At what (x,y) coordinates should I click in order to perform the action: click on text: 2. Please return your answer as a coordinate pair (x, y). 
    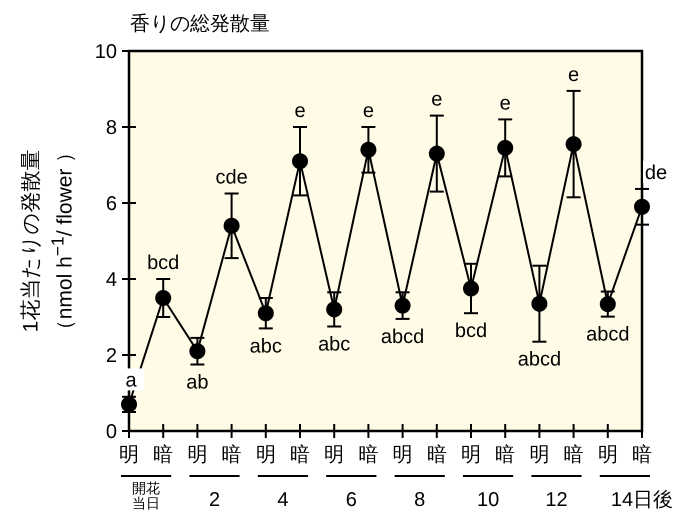
    Looking at the image, I should click on (214, 500).